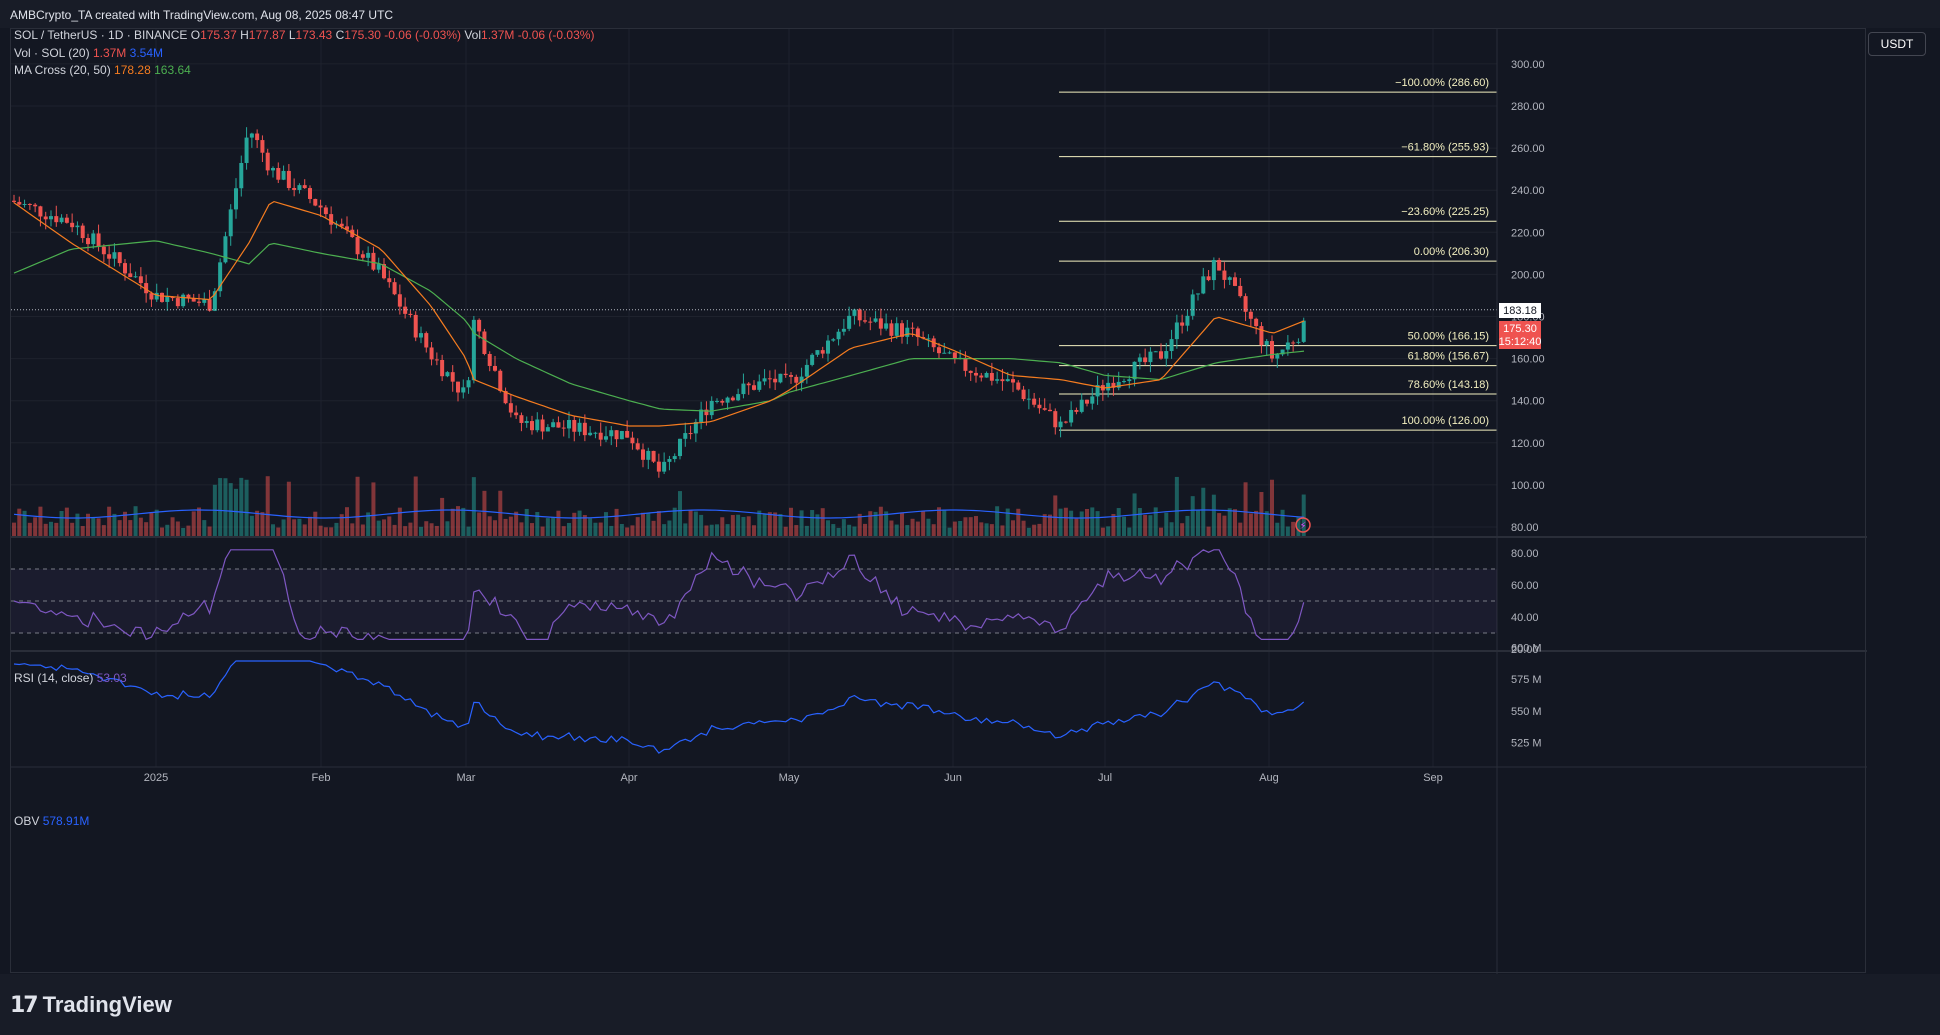 The width and height of the screenshot is (1940, 1035). What do you see at coordinates (91, 1005) in the screenshot?
I see `tradingview-brand: 𝟭𝟳 TradingView` at bounding box center [91, 1005].